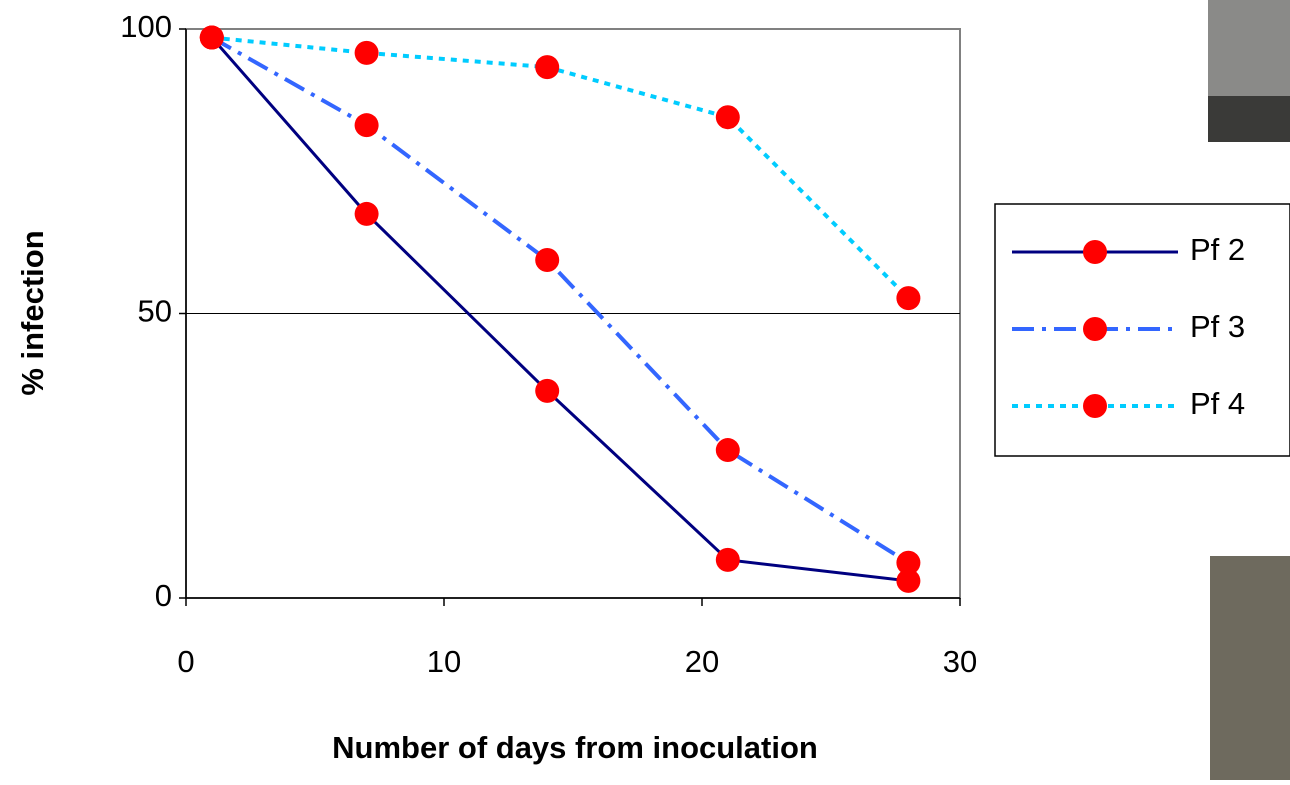  Describe the element at coordinates (146, 26) in the screenshot. I see `y-tick-label: 100` at that location.